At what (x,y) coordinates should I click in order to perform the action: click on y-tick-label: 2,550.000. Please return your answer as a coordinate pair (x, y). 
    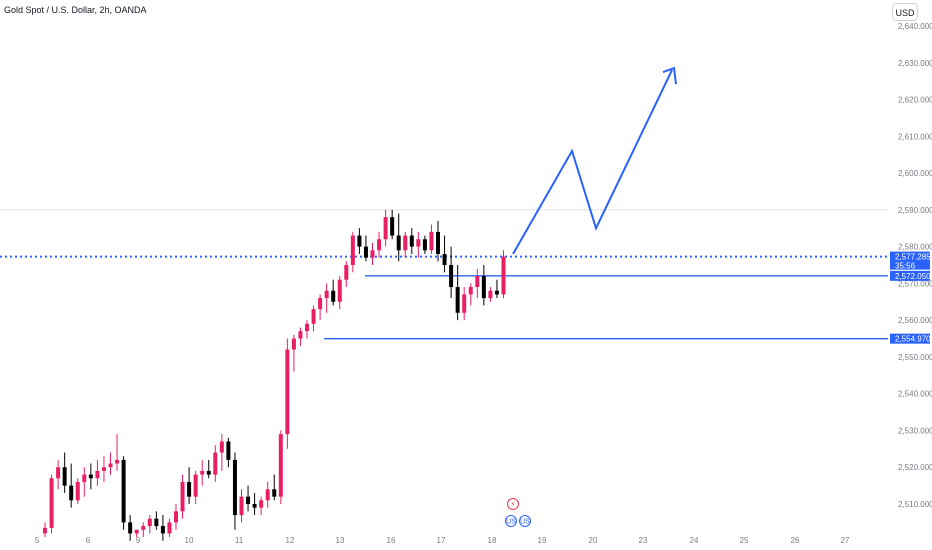
    Looking at the image, I should click on (915, 357).